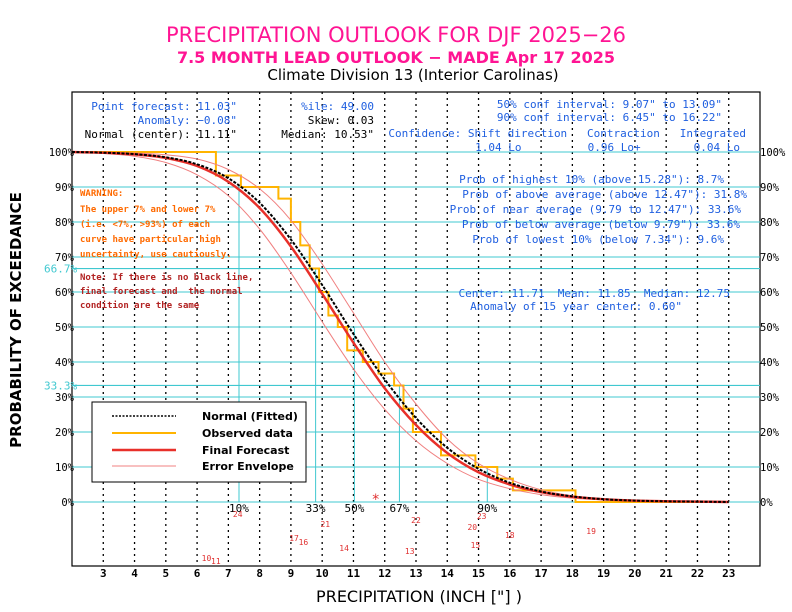  Describe the element at coordinates (603, 573) in the screenshot. I see `x-tick-label-19: 19` at that location.